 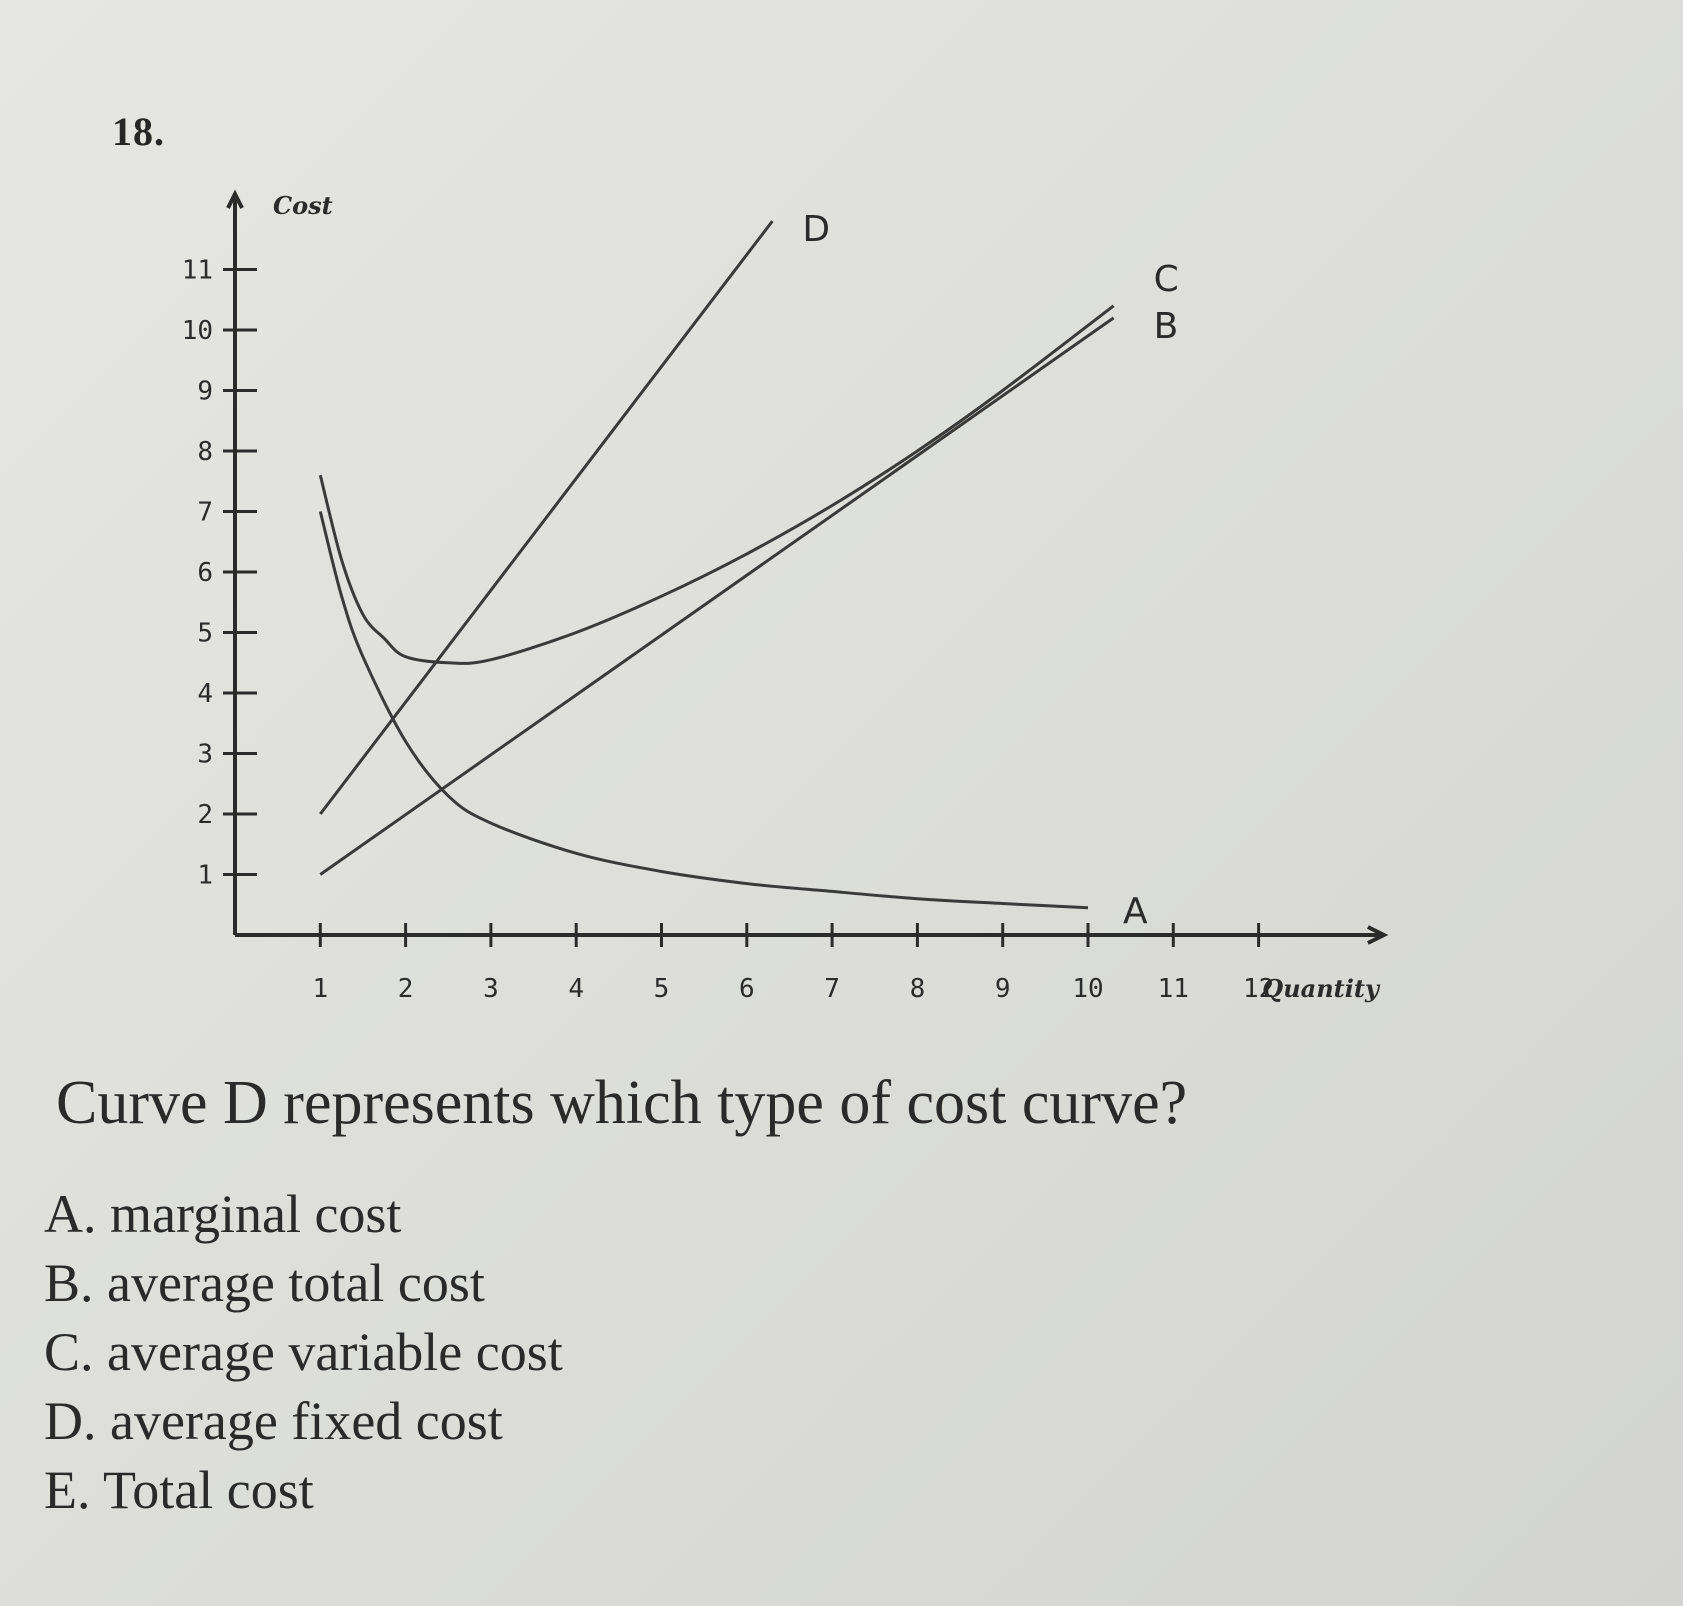 I want to click on x-tick-label: 3, so click(x=491, y=989).